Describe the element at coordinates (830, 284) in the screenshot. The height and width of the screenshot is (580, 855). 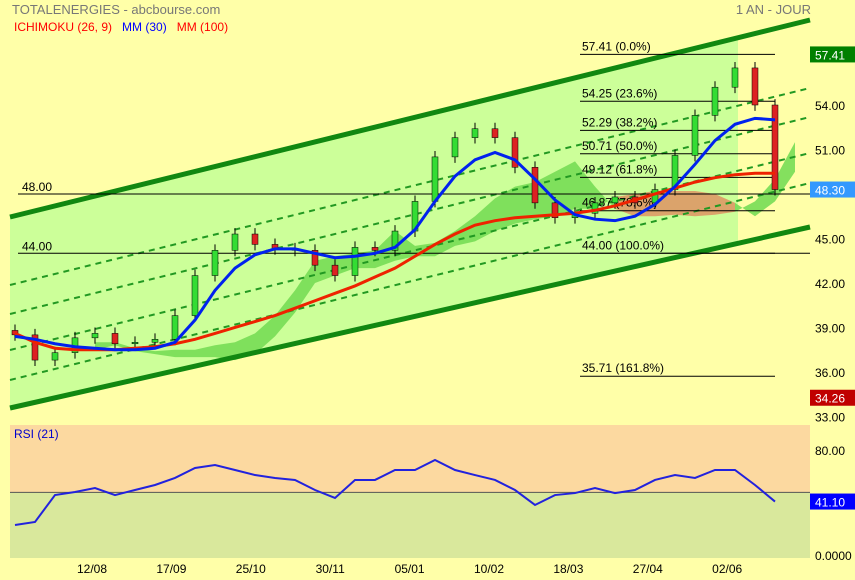
I see `y-tick-label: 42.00` at that location.